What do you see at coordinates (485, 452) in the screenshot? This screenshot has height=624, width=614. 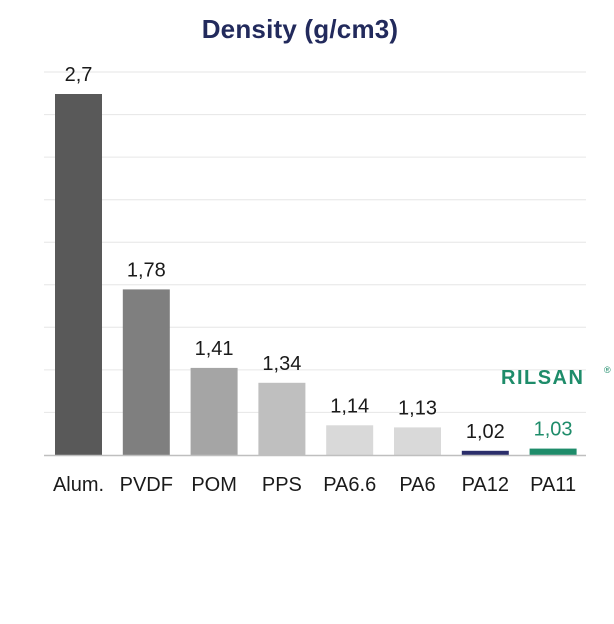 I see `bar-pa12` at bounding box center [485, 452].